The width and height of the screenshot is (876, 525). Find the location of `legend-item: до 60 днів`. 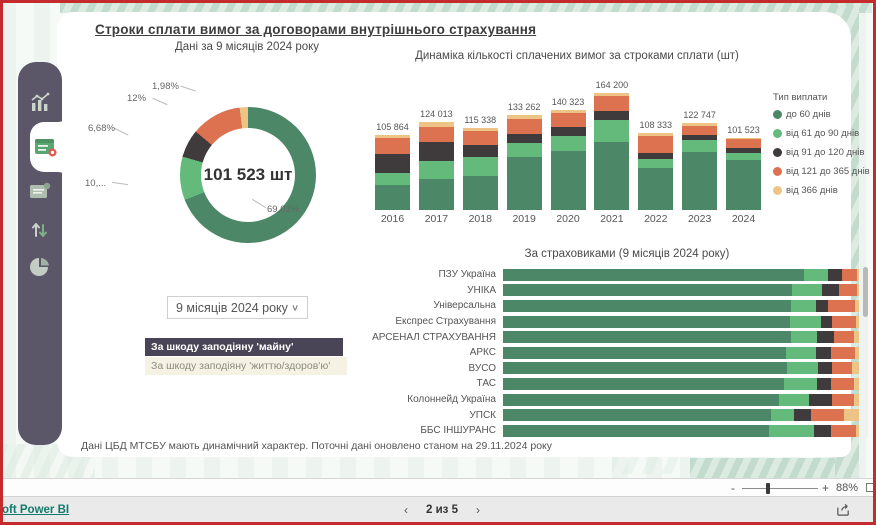

legend-item: до 60 днів is located at coordinates (824, 114).